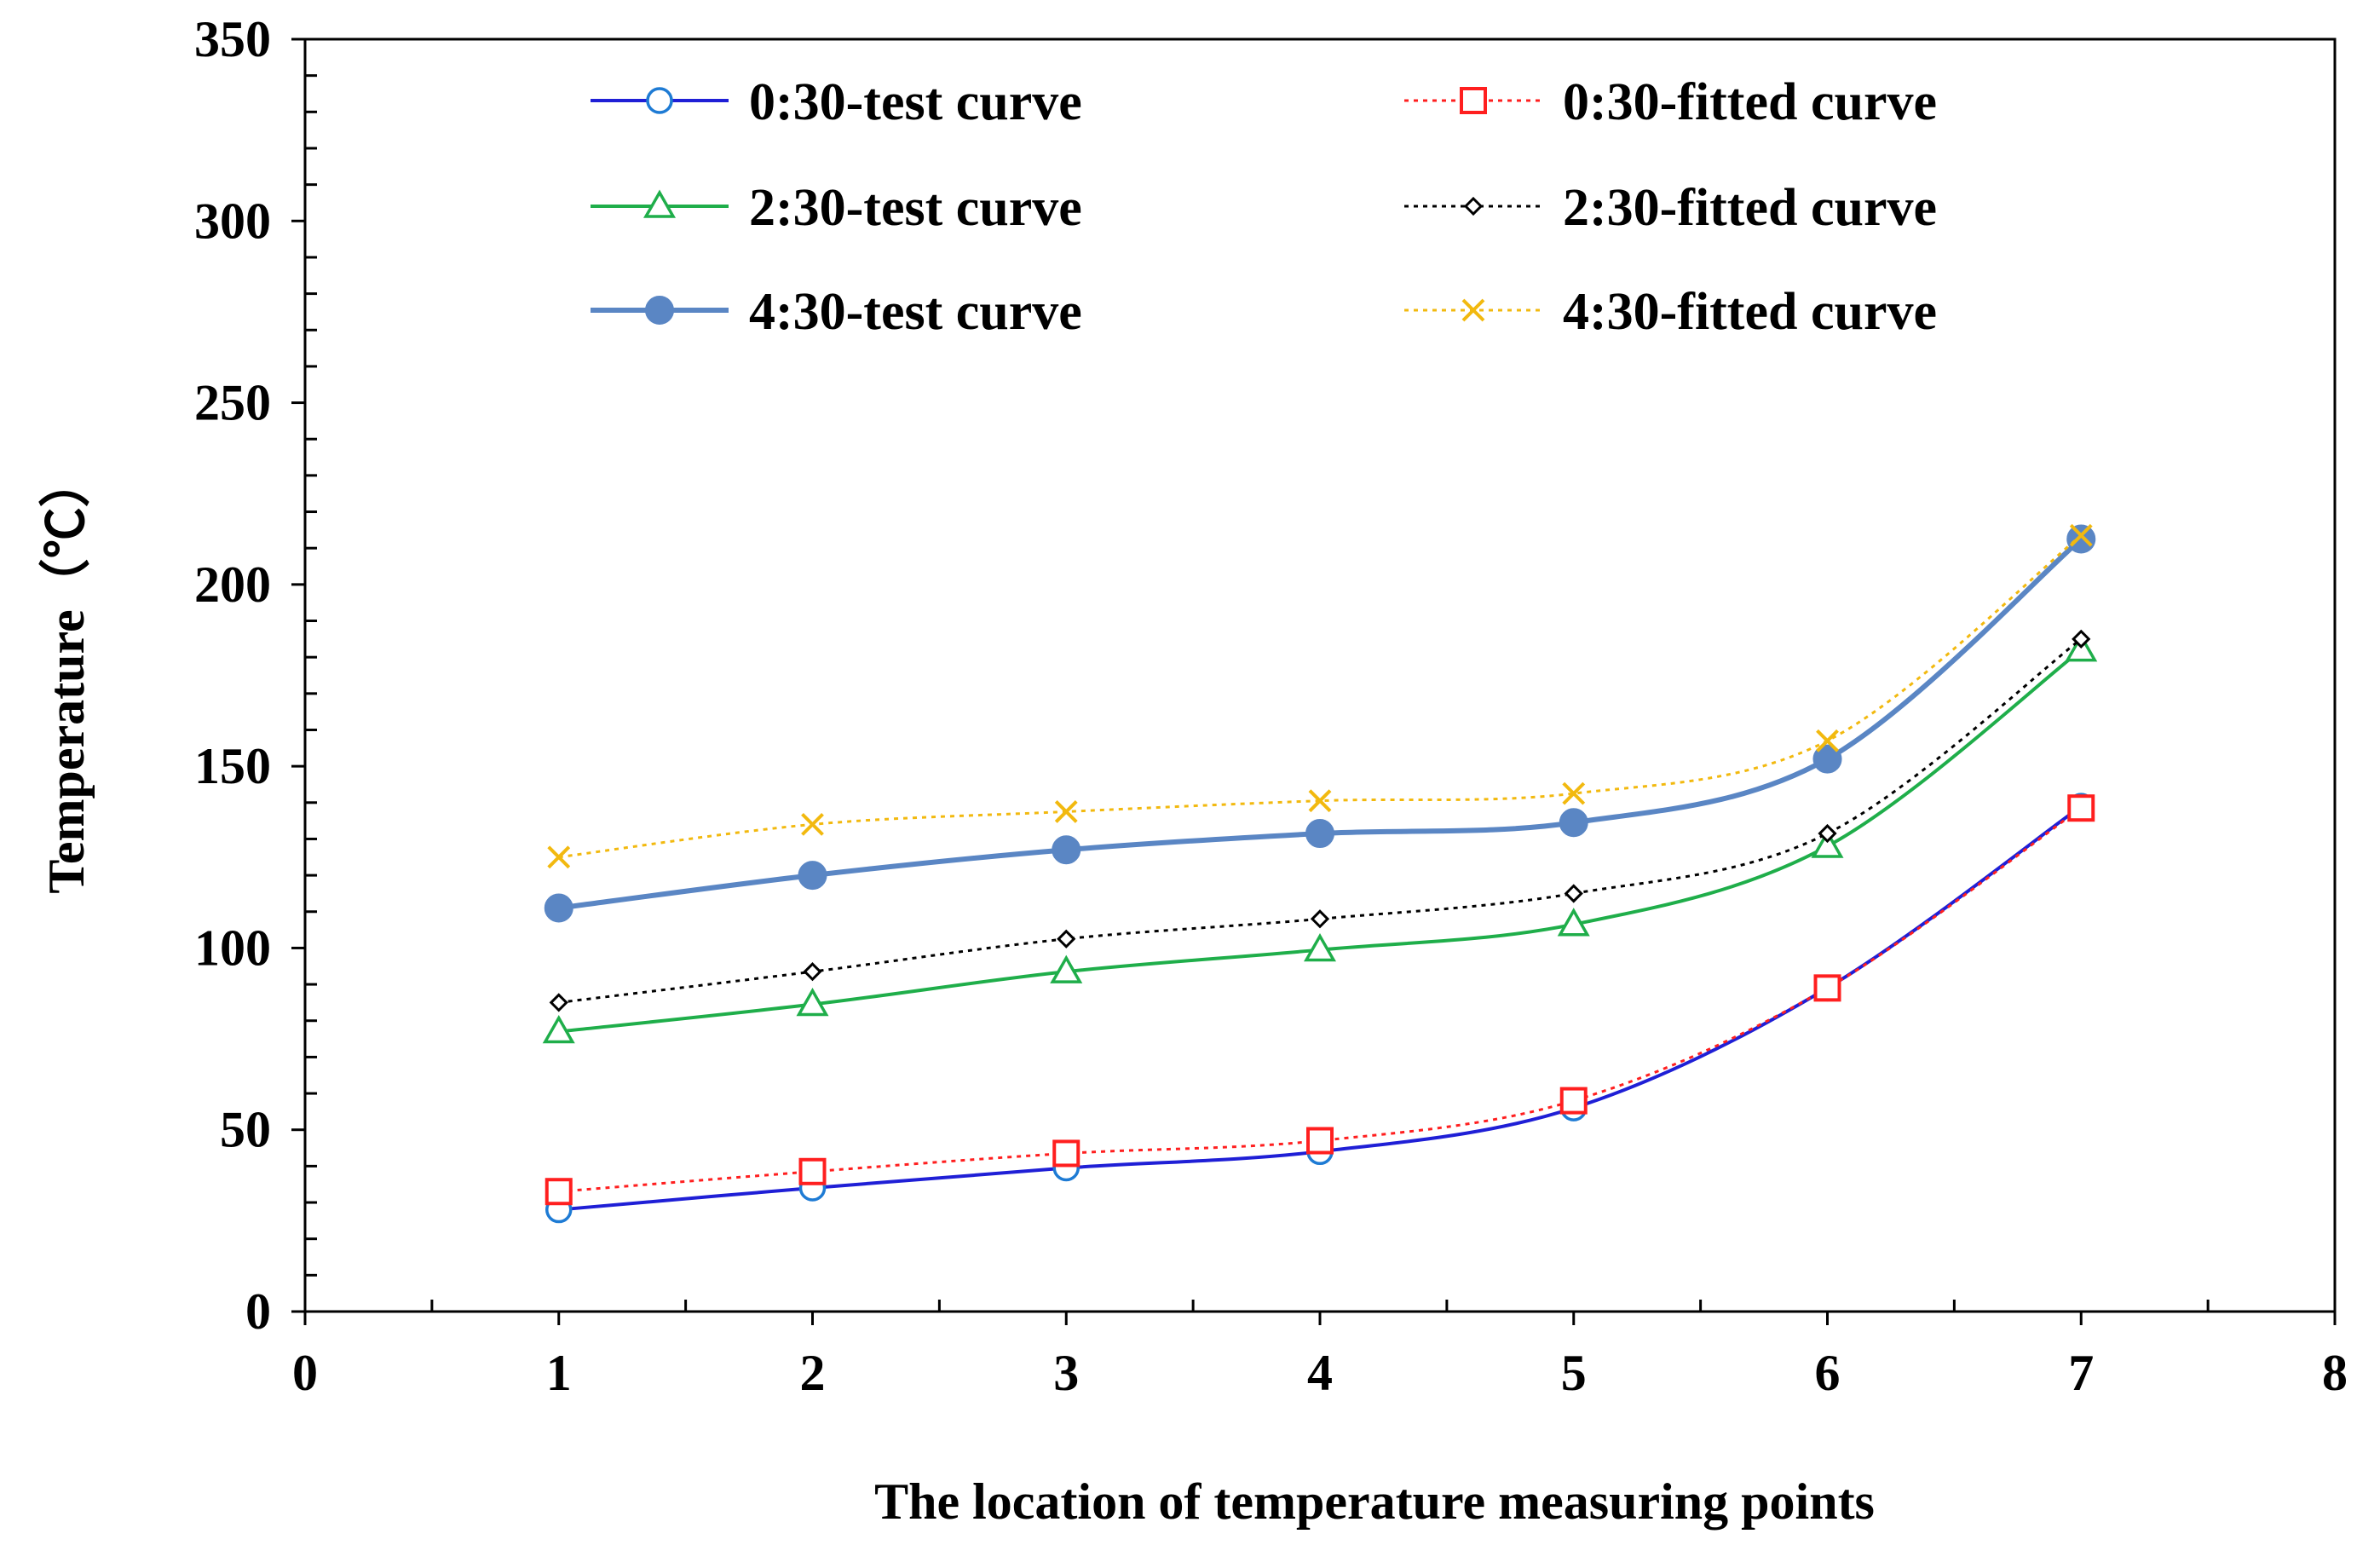 The height and width of the screenshot is (1551, 2380). What do you see at coordinates (1750, 208) in the screenshot?
I see `legend-label: 2:30-fitted curve` at bounding box center [1750, 208].